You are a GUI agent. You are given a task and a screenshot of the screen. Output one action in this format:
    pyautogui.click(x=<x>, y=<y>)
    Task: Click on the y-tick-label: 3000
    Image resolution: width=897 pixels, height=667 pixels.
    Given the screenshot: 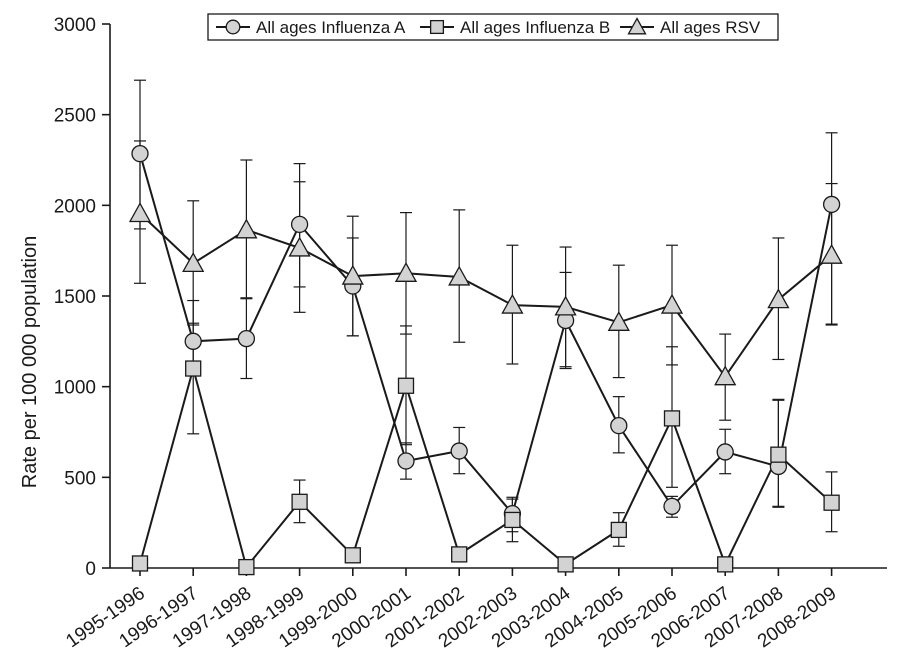 What is the action you would take?
    pyautogui.click(x=75, y=25)
    